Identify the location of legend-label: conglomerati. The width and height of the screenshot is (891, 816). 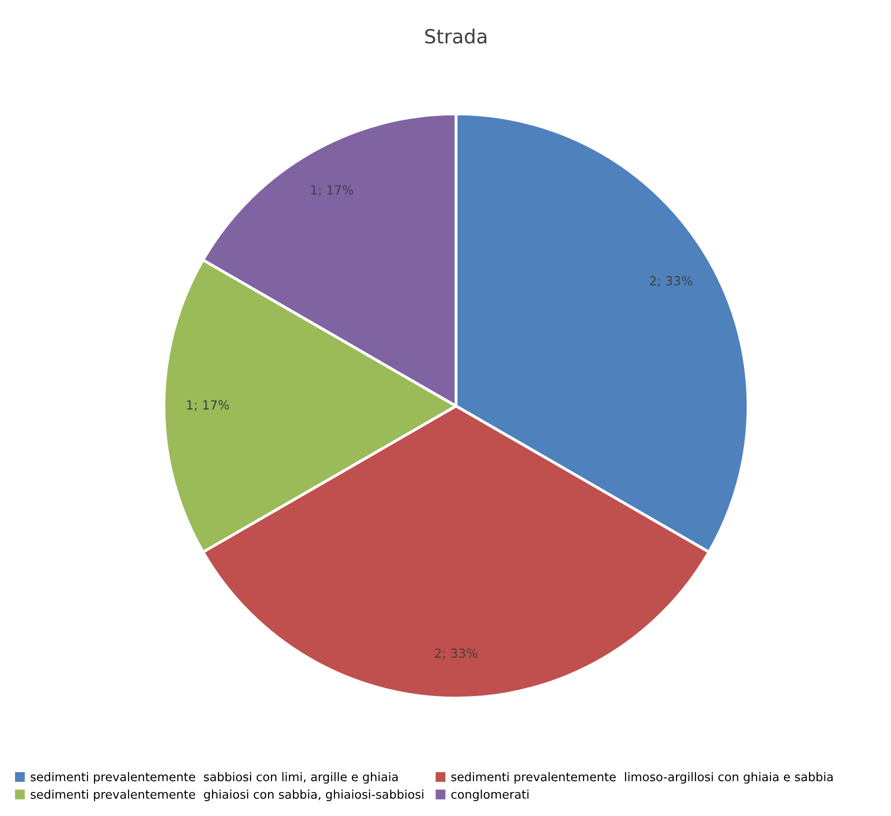
(489, 796).